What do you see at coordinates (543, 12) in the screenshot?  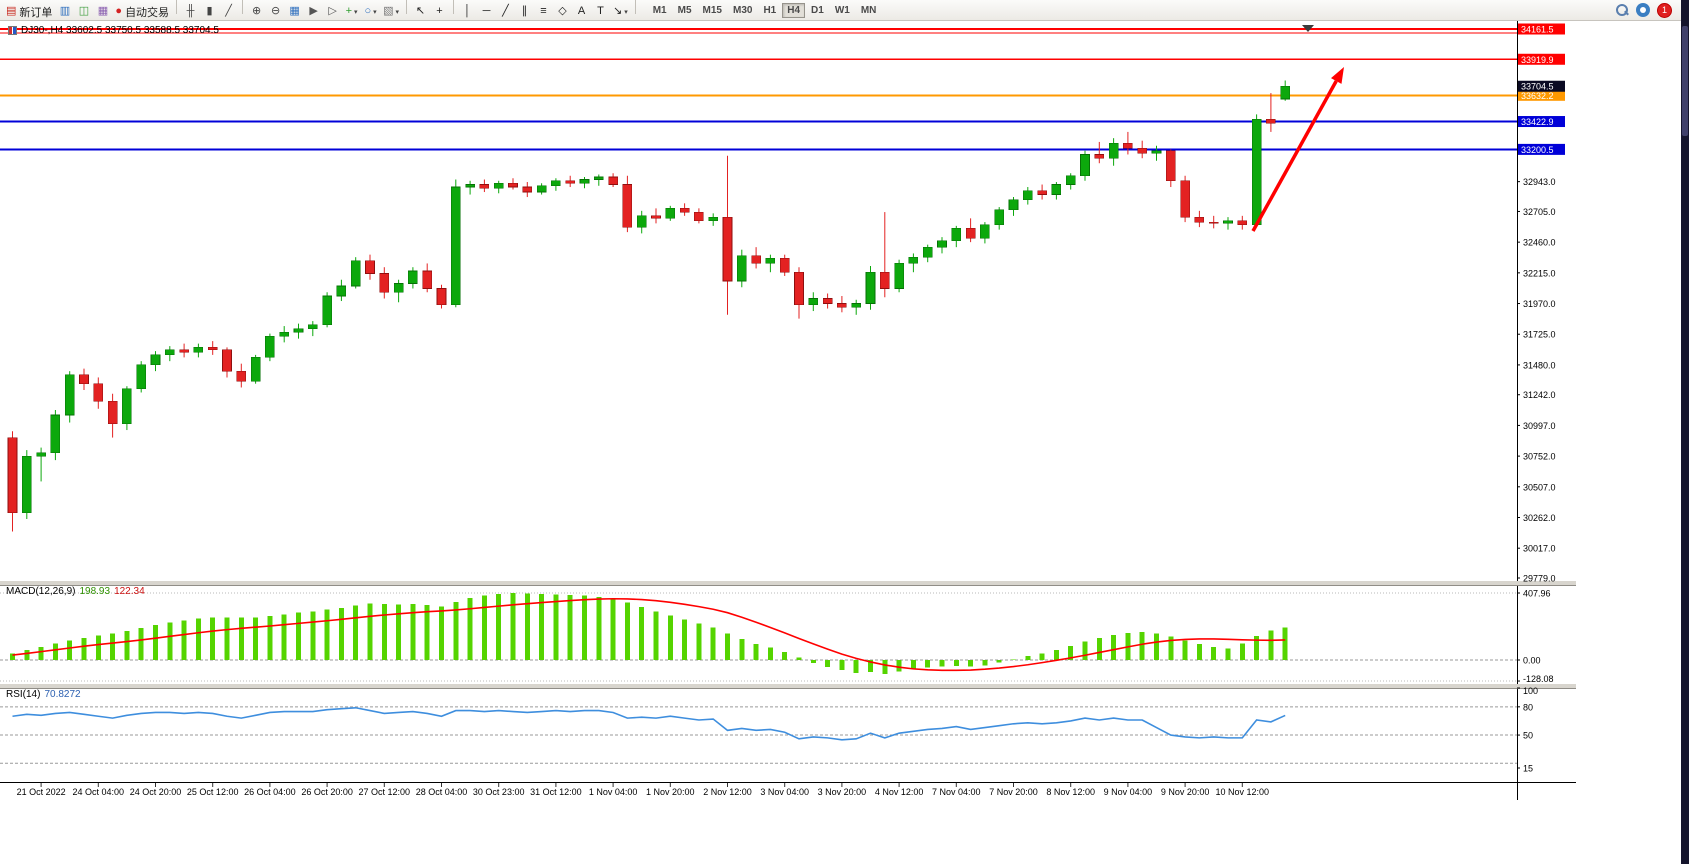 I see `fibonacci-button: ≡` at bounding box center [543, 12].